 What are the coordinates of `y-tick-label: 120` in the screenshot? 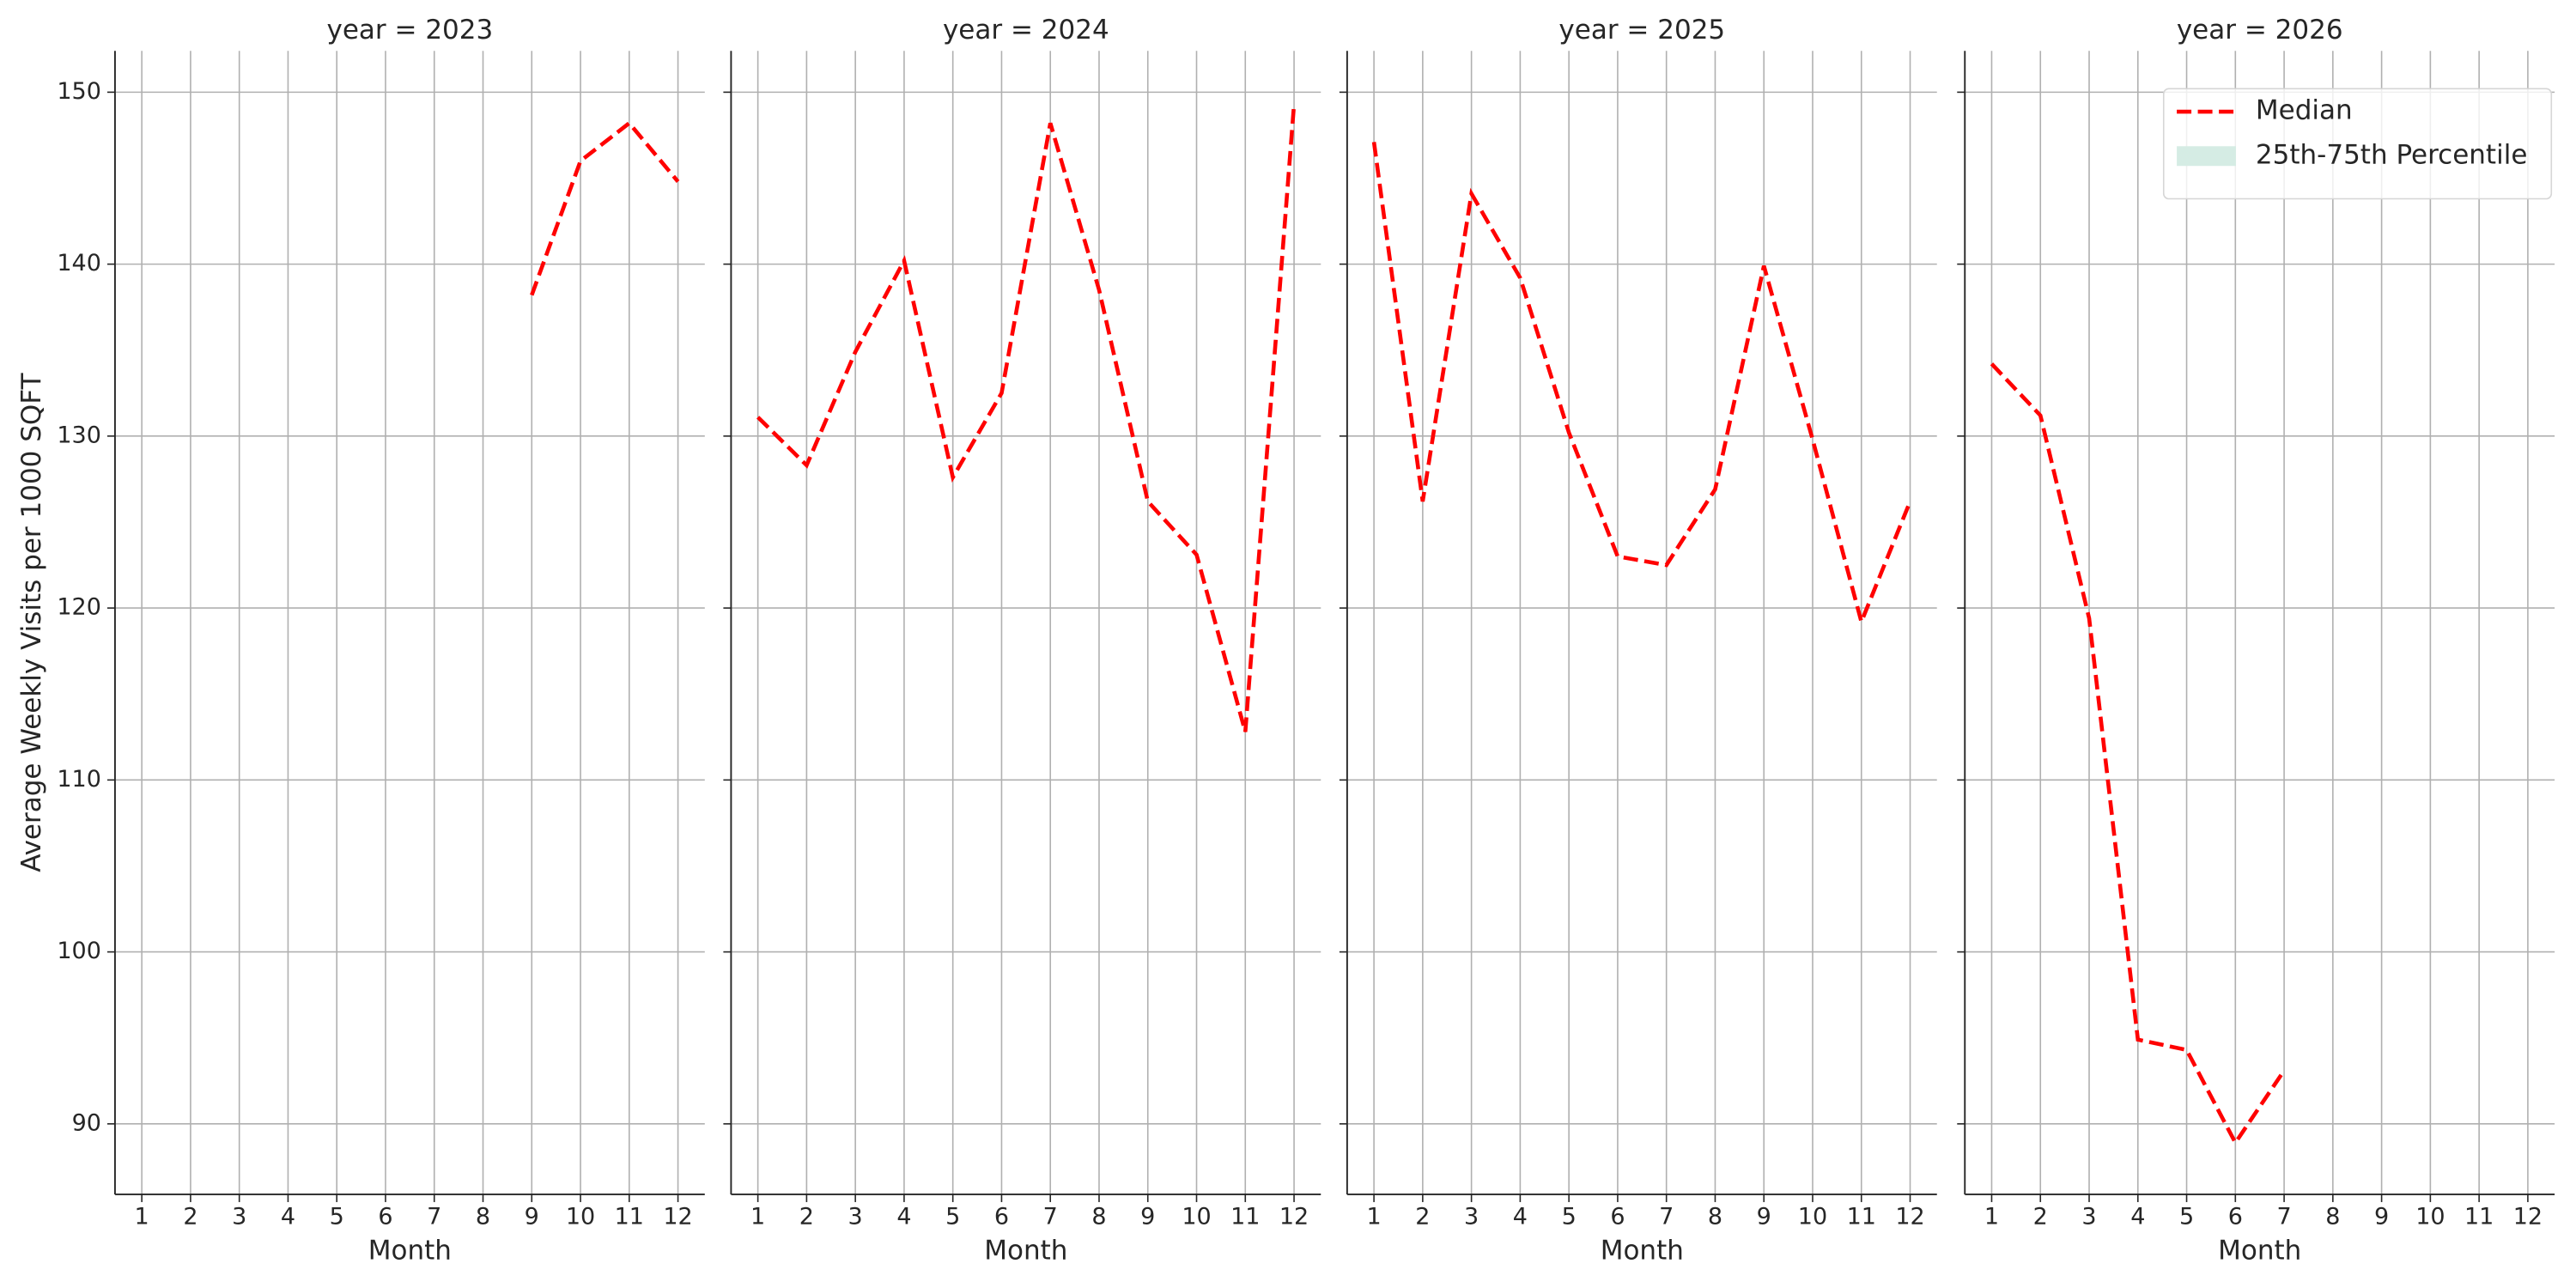 It's located at (79, 607).